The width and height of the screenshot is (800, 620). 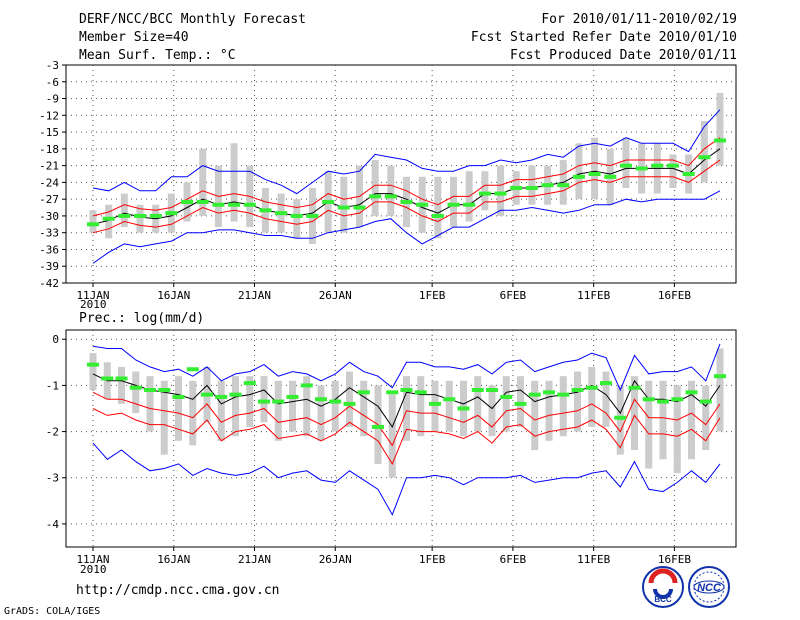 I want to click on prec-line-lower-spread, so click(x=406, y=436).